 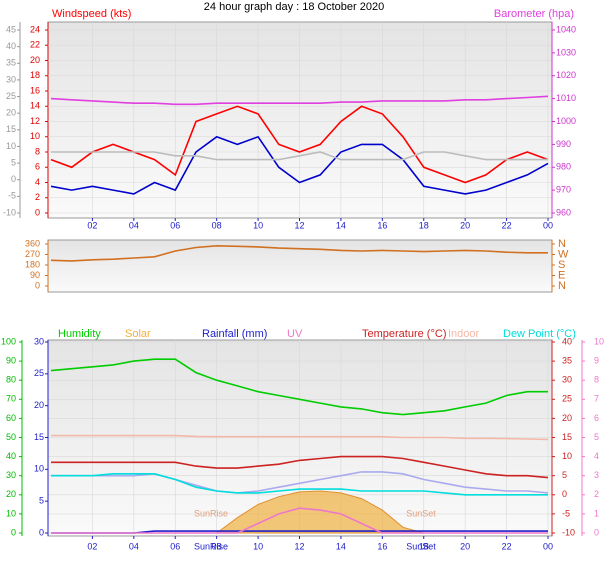 What do you see at coordinates (41, 501) in the screenshot?
I see `y3-tick-label: 5` at bounding box center [41, 501].